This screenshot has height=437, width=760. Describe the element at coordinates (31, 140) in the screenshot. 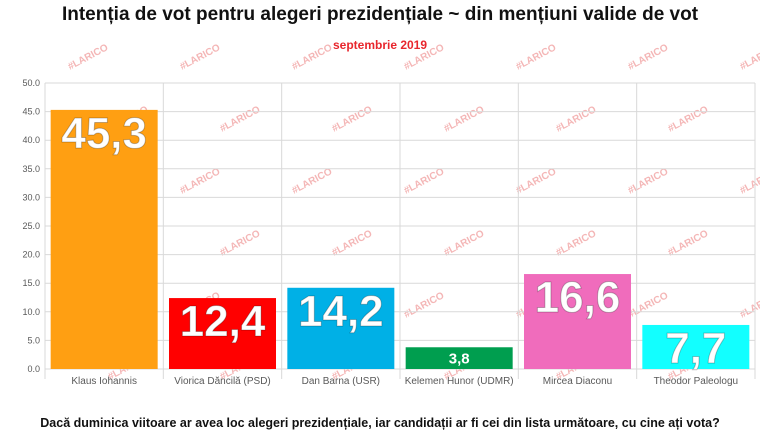

I see `y-tick-label: 40.0` at that location.